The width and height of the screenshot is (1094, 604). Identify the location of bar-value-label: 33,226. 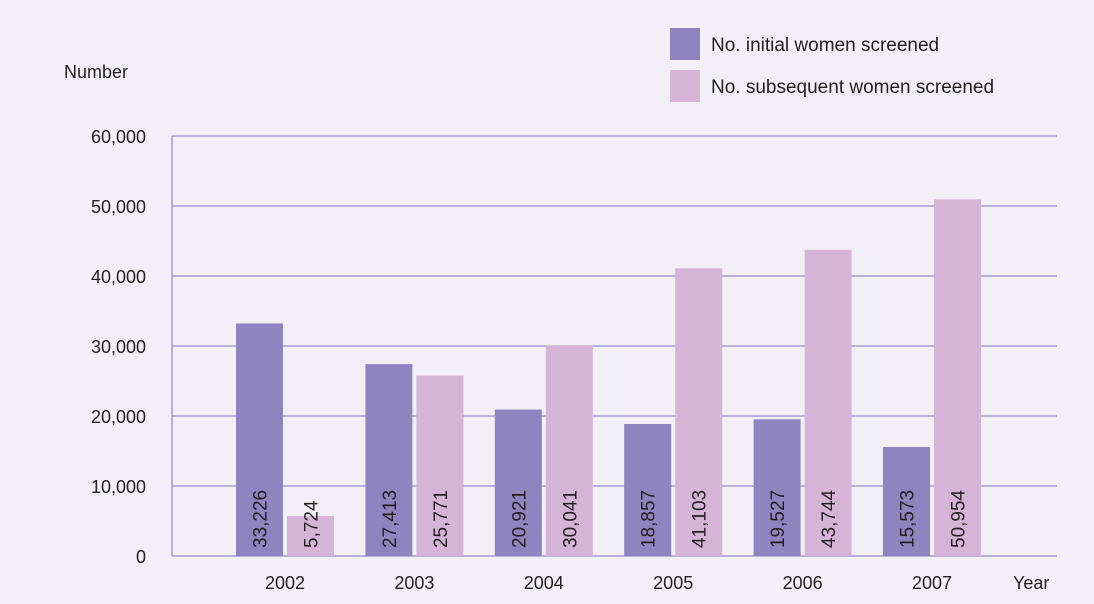
(261, 519).